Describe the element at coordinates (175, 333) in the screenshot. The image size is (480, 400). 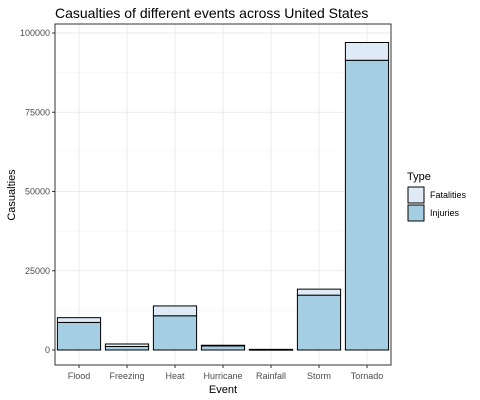
I see `bar-injuries-heat` at that location.